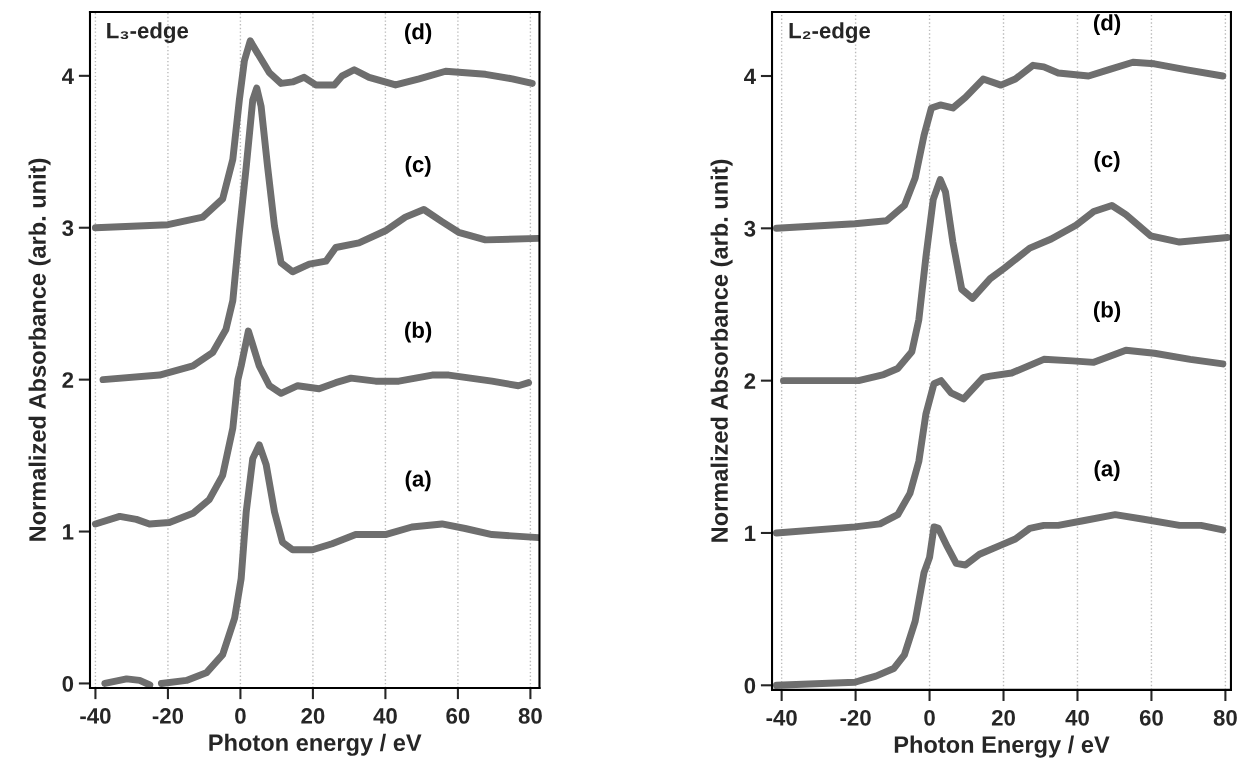  I want to click on x-axis-title: Photon energy / eV, so click(315, 744).